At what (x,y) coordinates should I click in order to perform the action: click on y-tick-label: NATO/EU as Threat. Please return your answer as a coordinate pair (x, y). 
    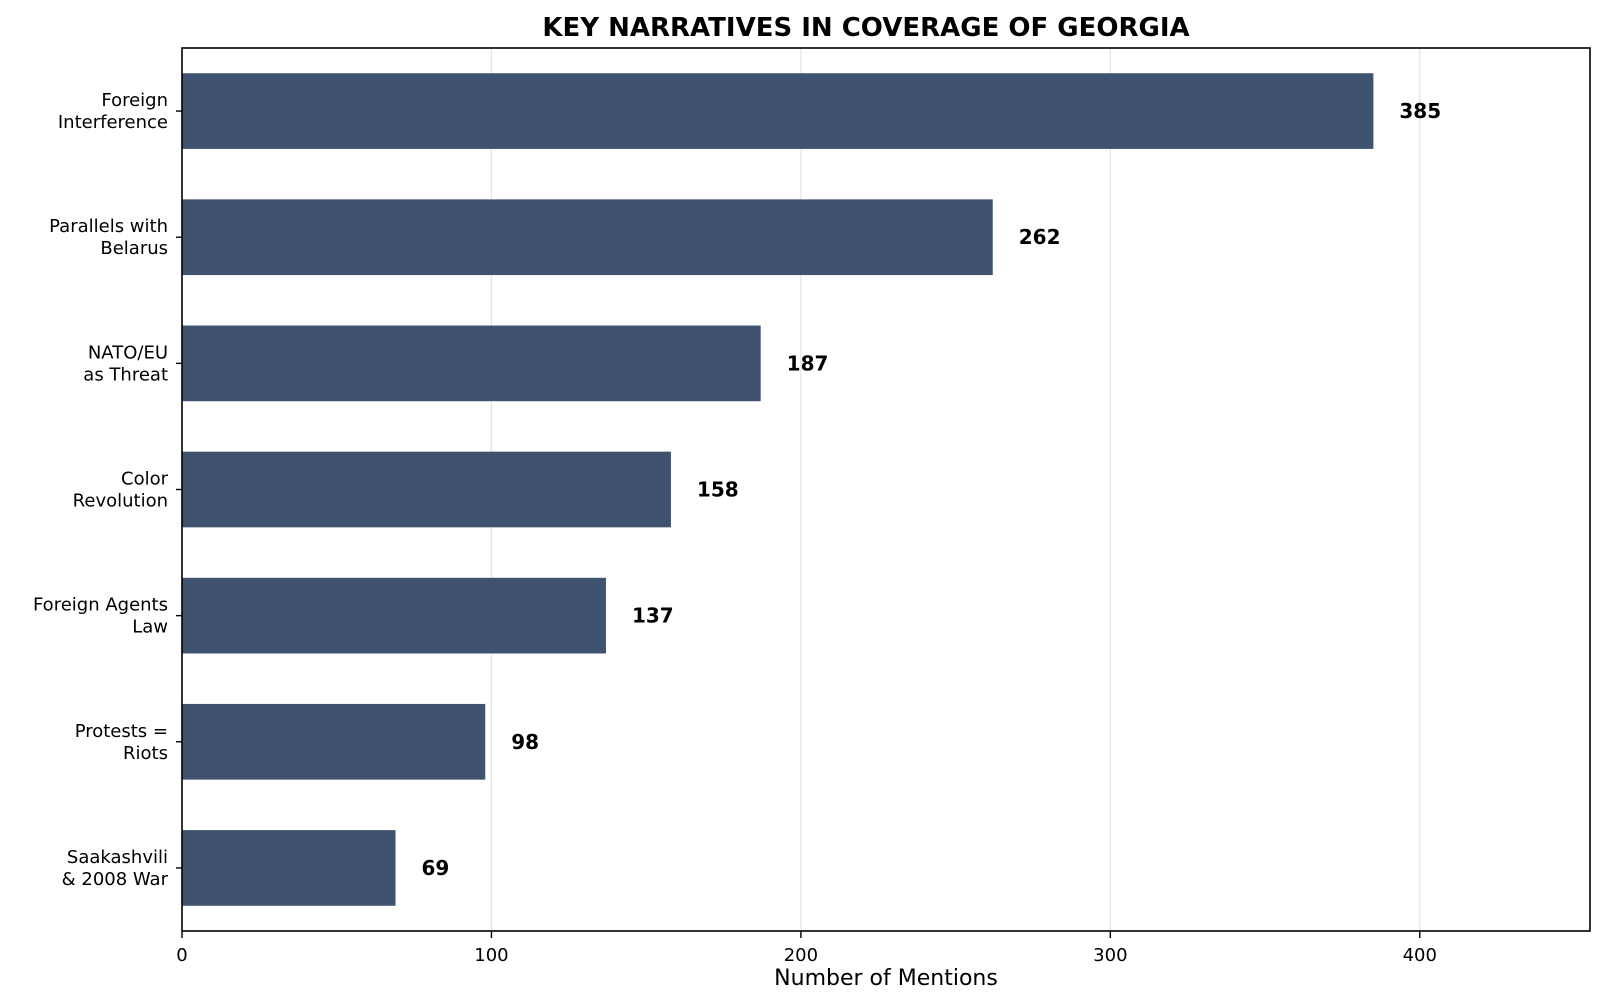
    Looking at the image, I should click on (125, 363).